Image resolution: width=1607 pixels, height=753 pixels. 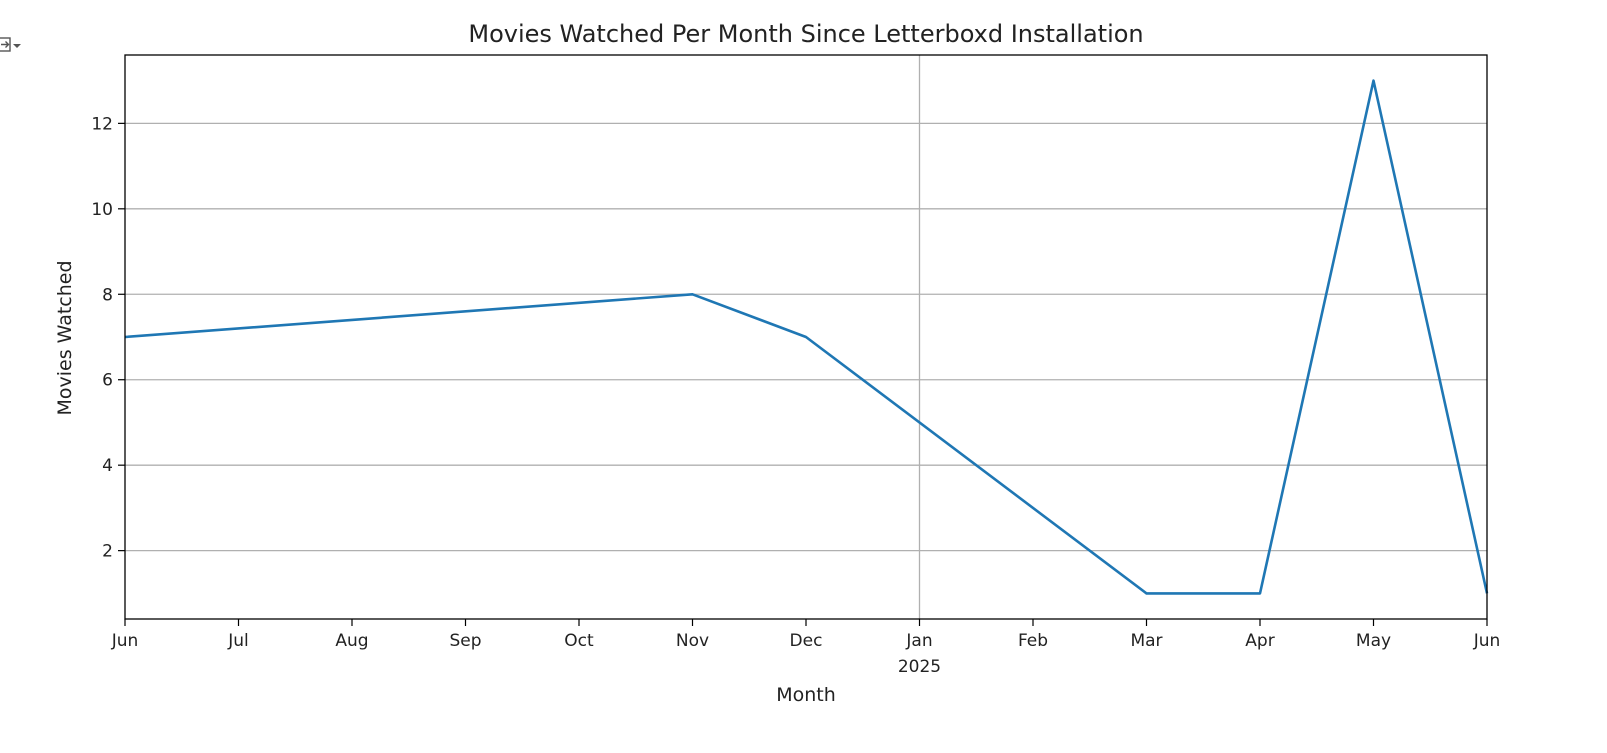 I want to click on y-tick-label: 12, so click(x=102, y=124).